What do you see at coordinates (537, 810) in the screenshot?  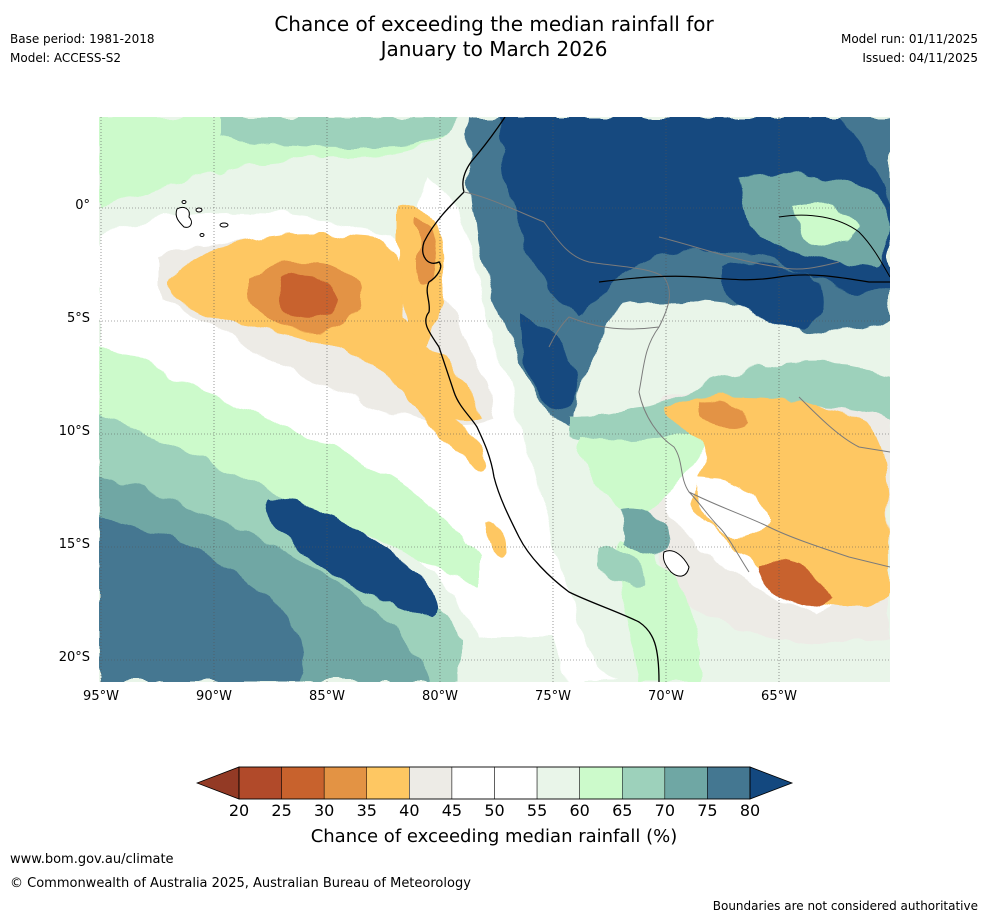 I see `colorbar-tick-label: 55` at bounding box center [537, 810].